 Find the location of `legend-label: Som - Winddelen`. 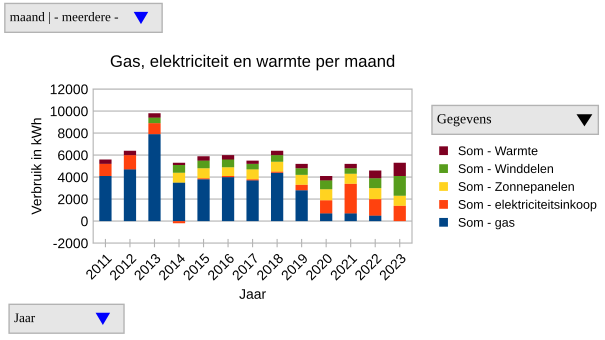

legend-label: Som - Winddelen is located at coordinates (506, 169).